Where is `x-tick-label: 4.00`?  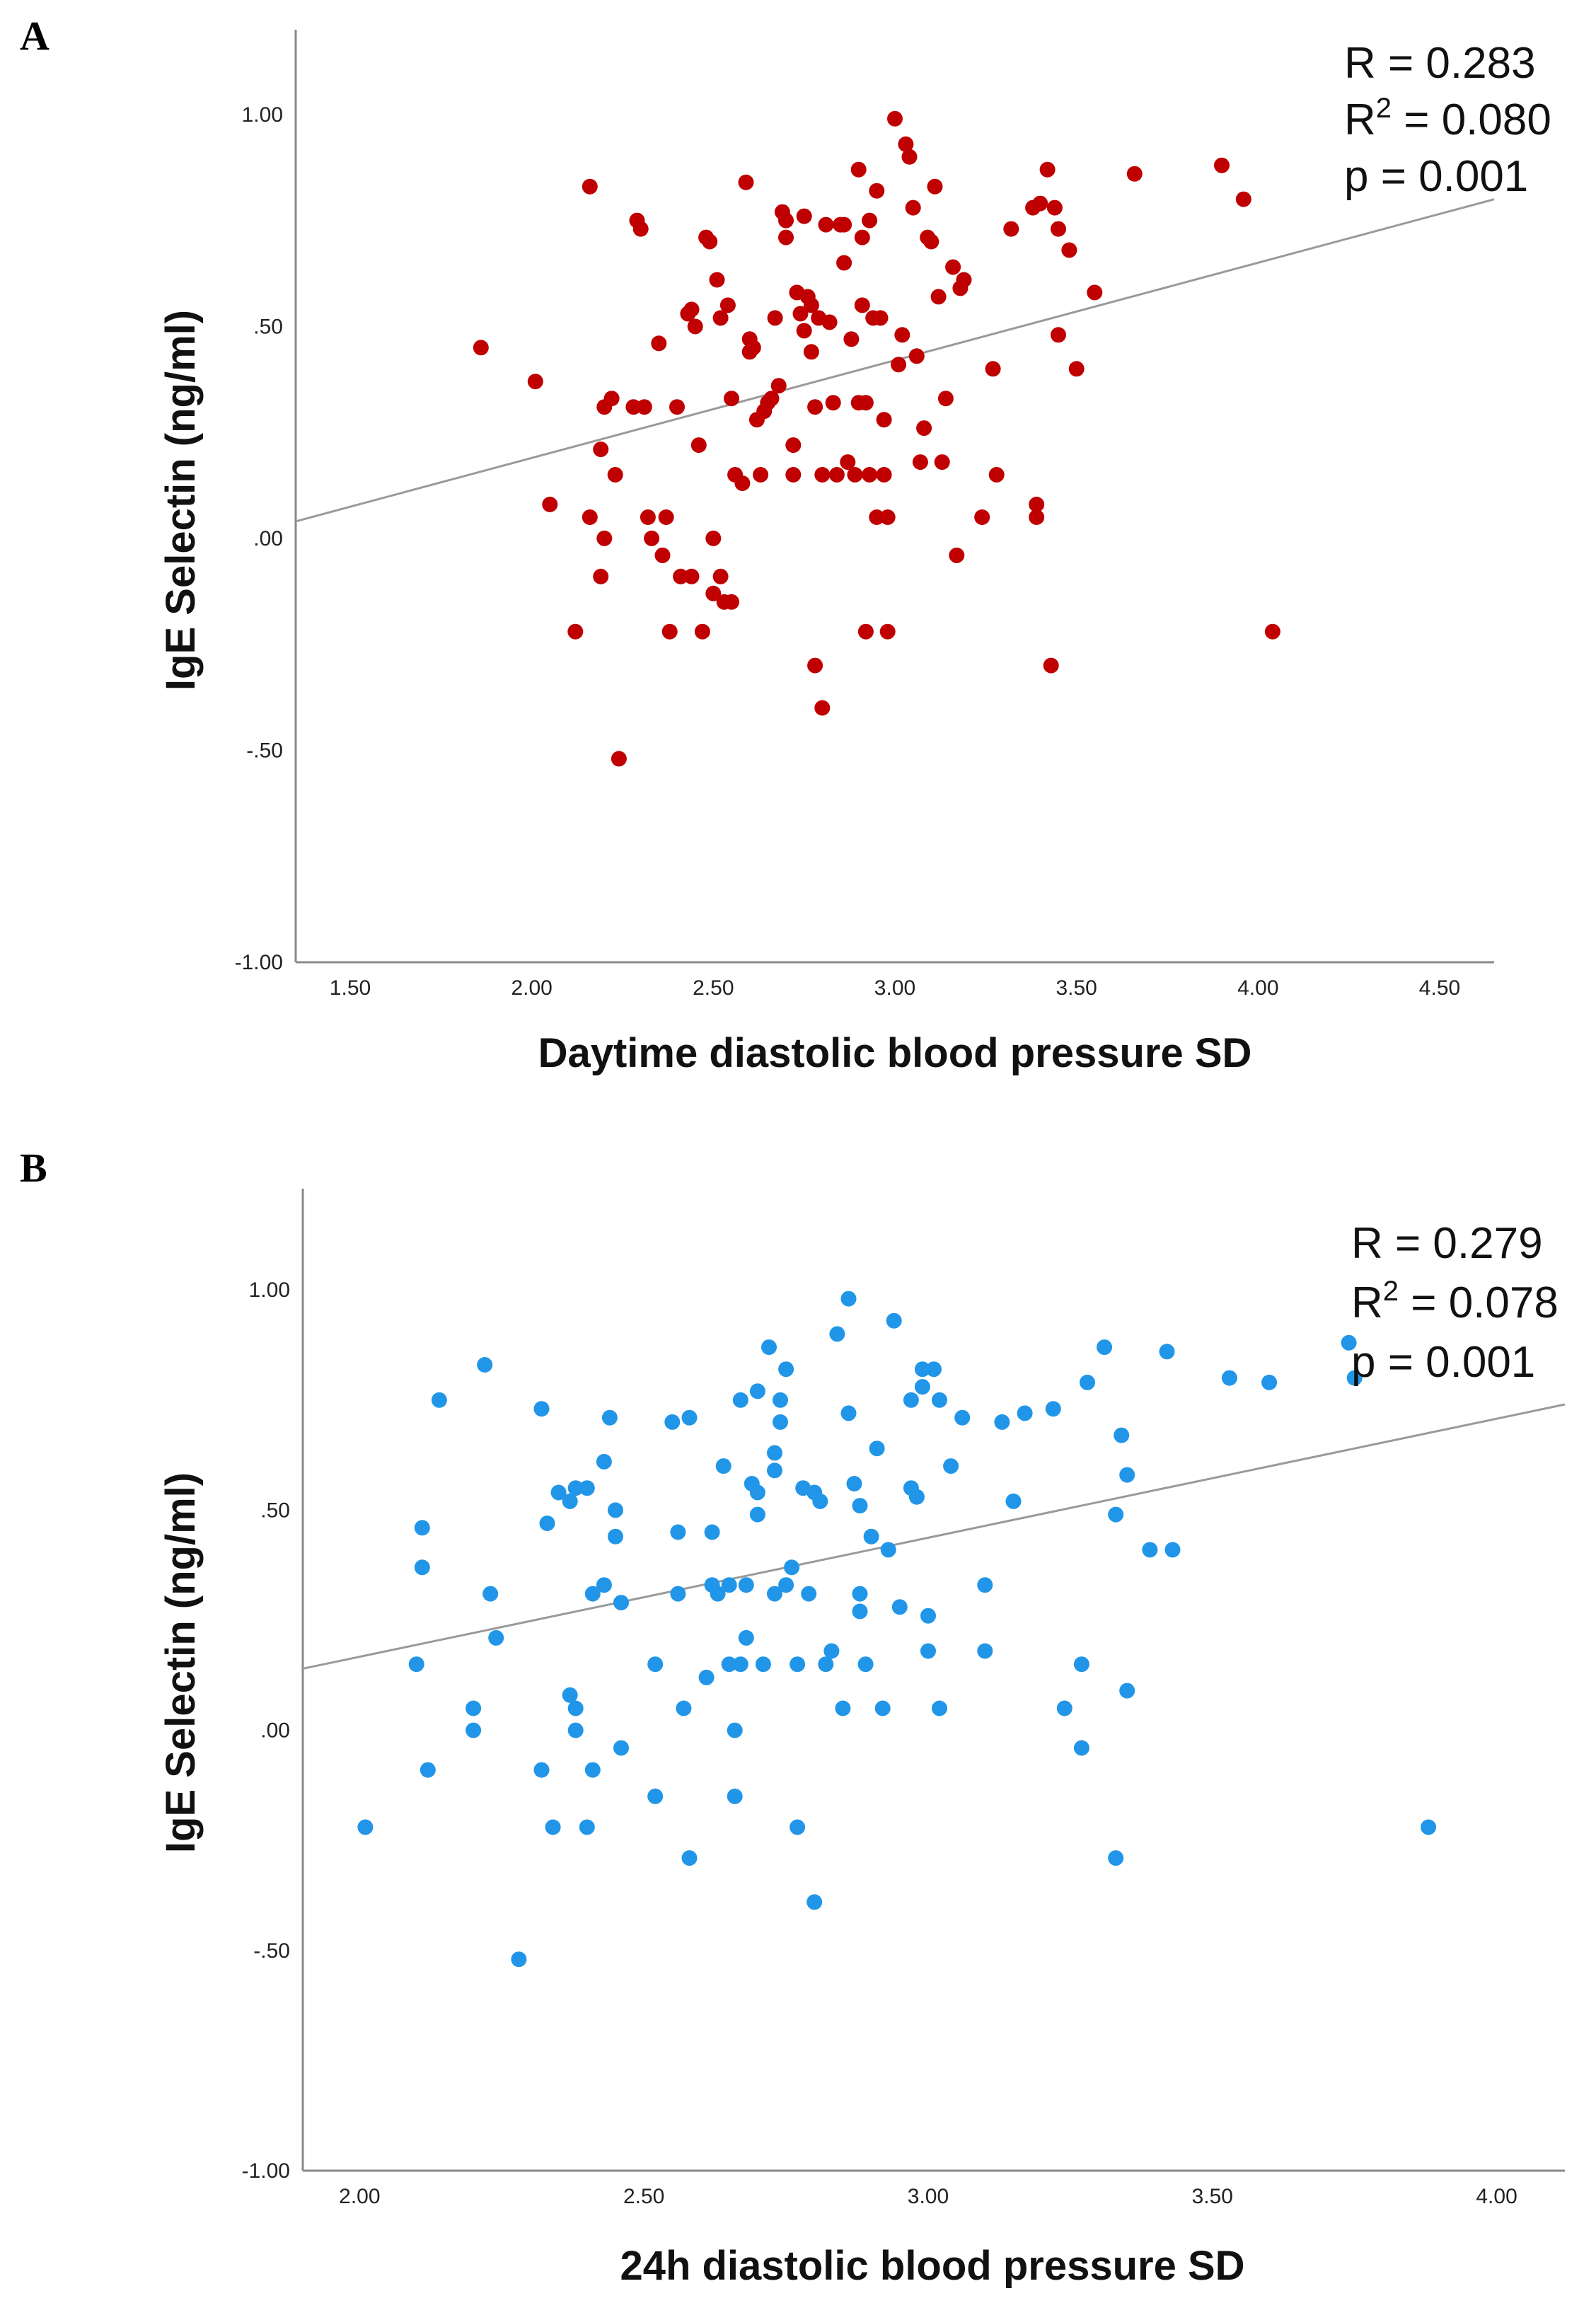 x-tick-label: 4.00 is located at coordinates (1496, 2196).